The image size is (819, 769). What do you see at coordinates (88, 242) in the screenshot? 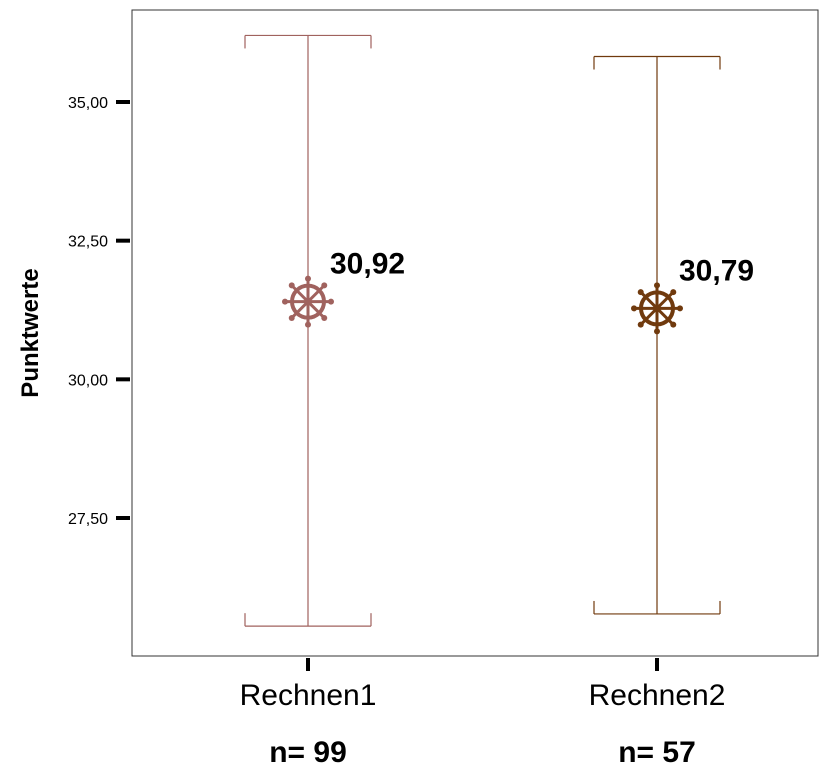
I see `y-tick-label: 32,50` at bounding box center [88, 242].